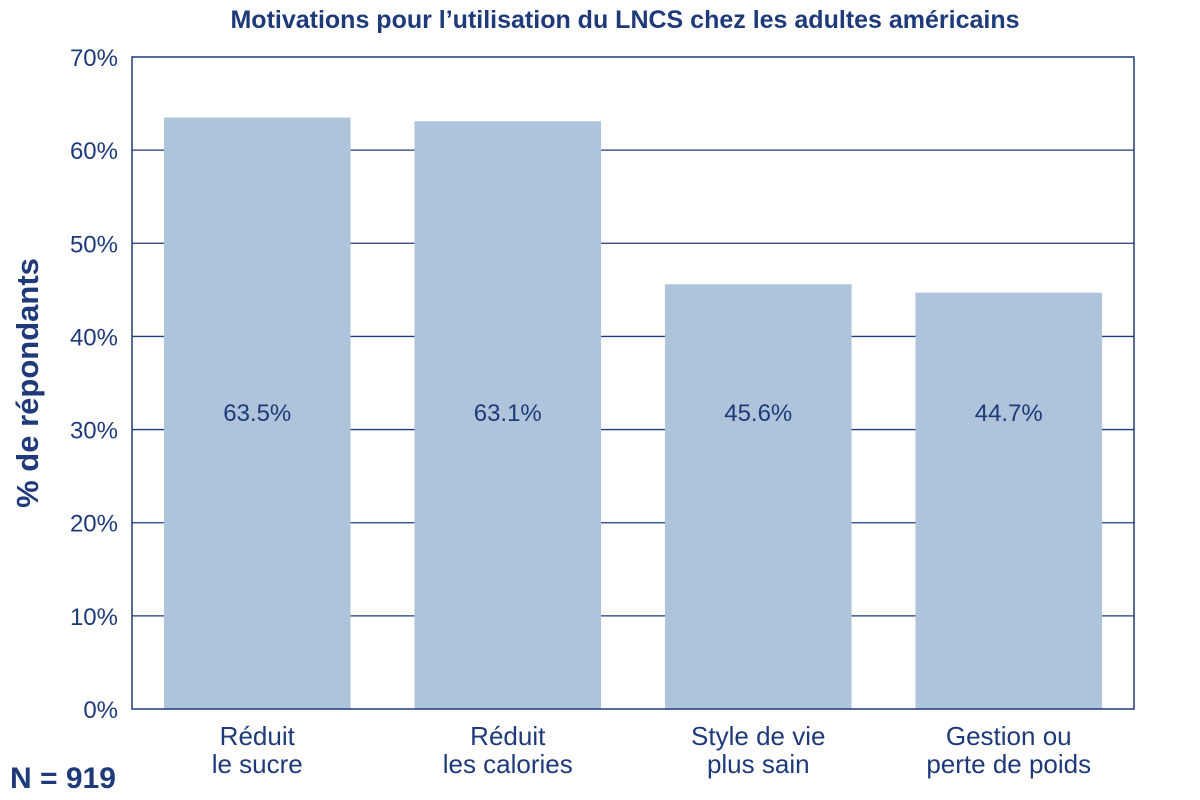  Describe the element at coordinates (758, 736) in the screenshot. I see `x-category-label: Style de vie` at that location.